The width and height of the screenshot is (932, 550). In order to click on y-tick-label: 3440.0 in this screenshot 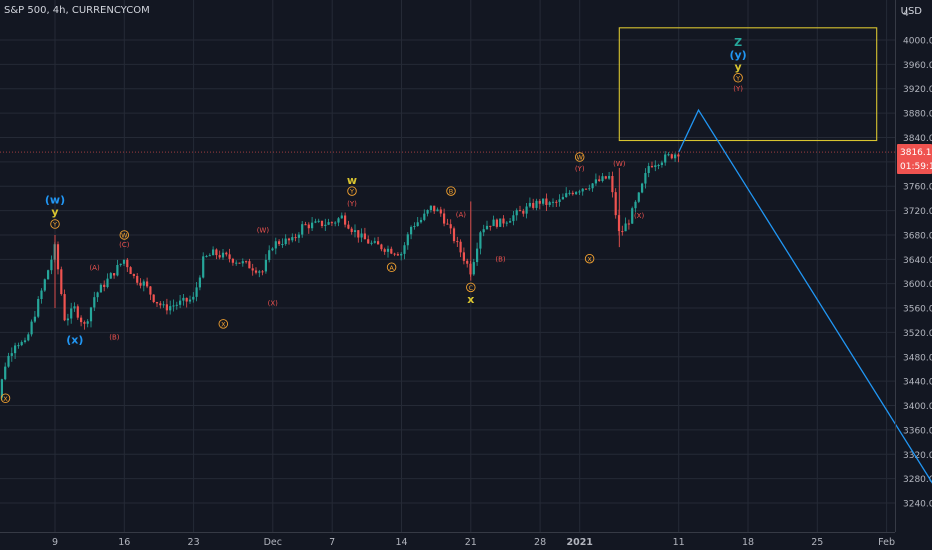, I will do `click(917, 383)`.